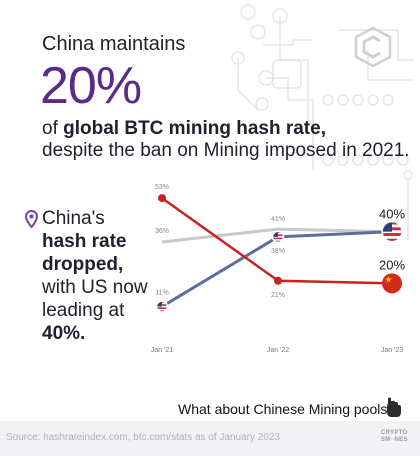 Image resolution: width=420 pixels, height=456 pixels. What do you see at coordinates (394, 433) in the screenshot?
I see `brand-line: CRYPTO` at bounding box center [394, 433].